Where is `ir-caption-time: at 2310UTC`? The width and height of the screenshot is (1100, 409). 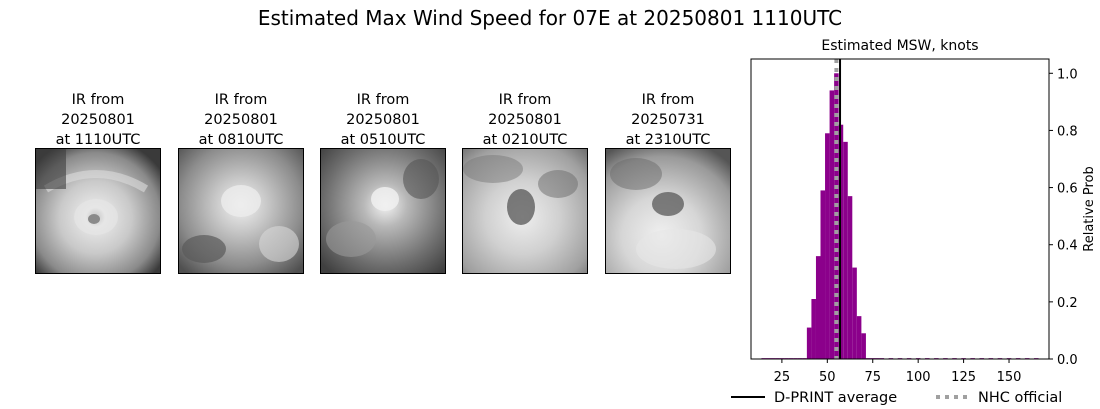 ir-caption-time: at 2310UTC is located at coordinates (668, 140).